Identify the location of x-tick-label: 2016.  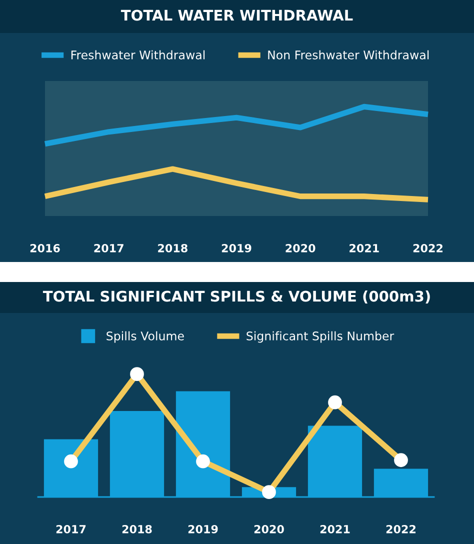
(45, 248).